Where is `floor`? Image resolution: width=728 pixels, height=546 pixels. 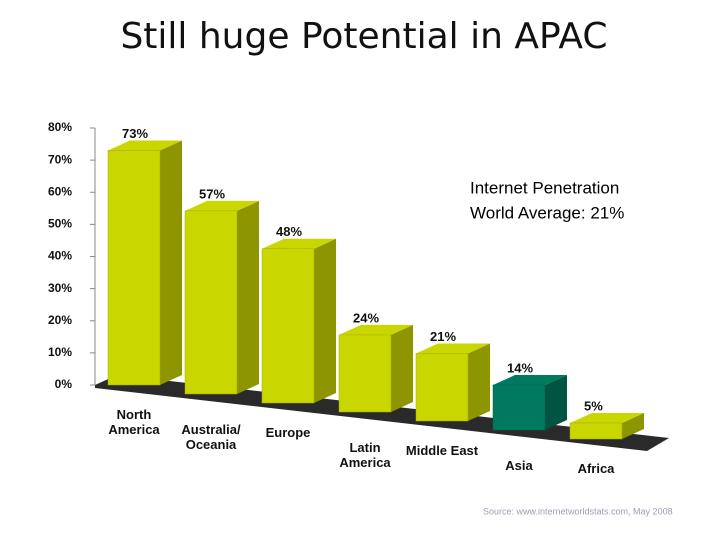
floor is located at coordinates (382, 413).